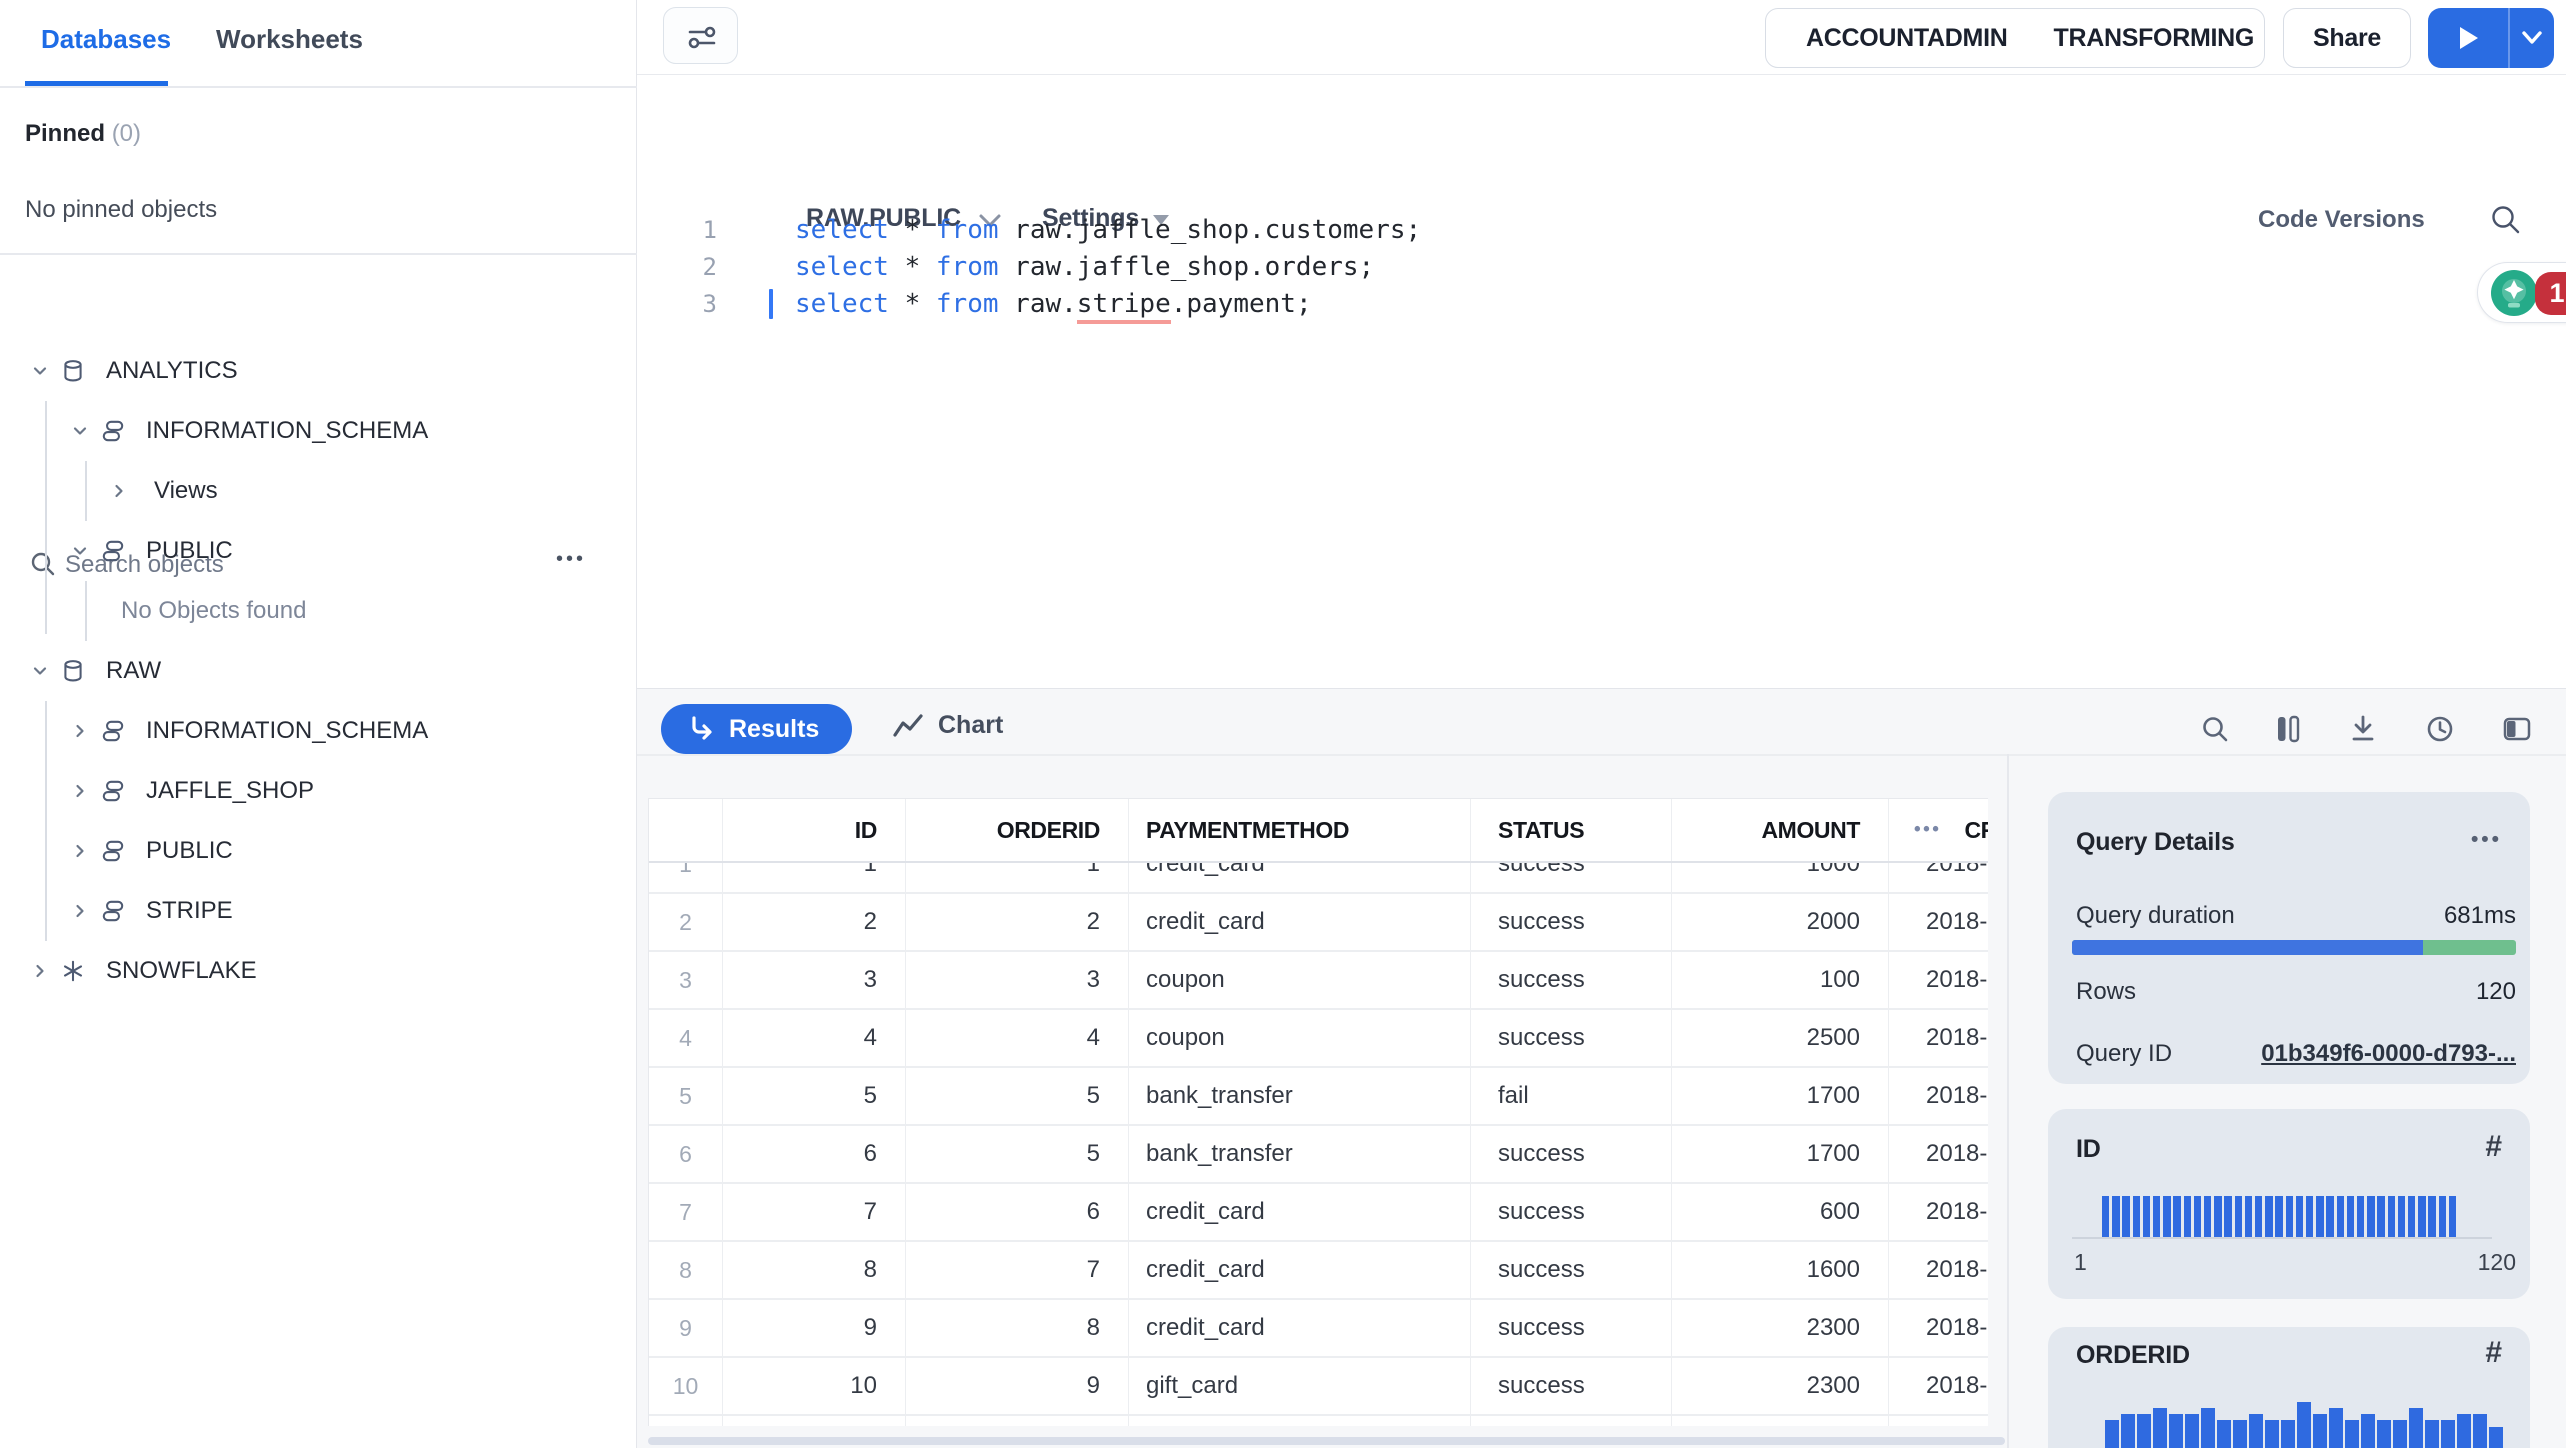 The width and height of the screenshot is (2566, 1448). Describe the element at coordinates (318, 671) in the screenshot. I see `tree-item-raw: RAW` at that location.